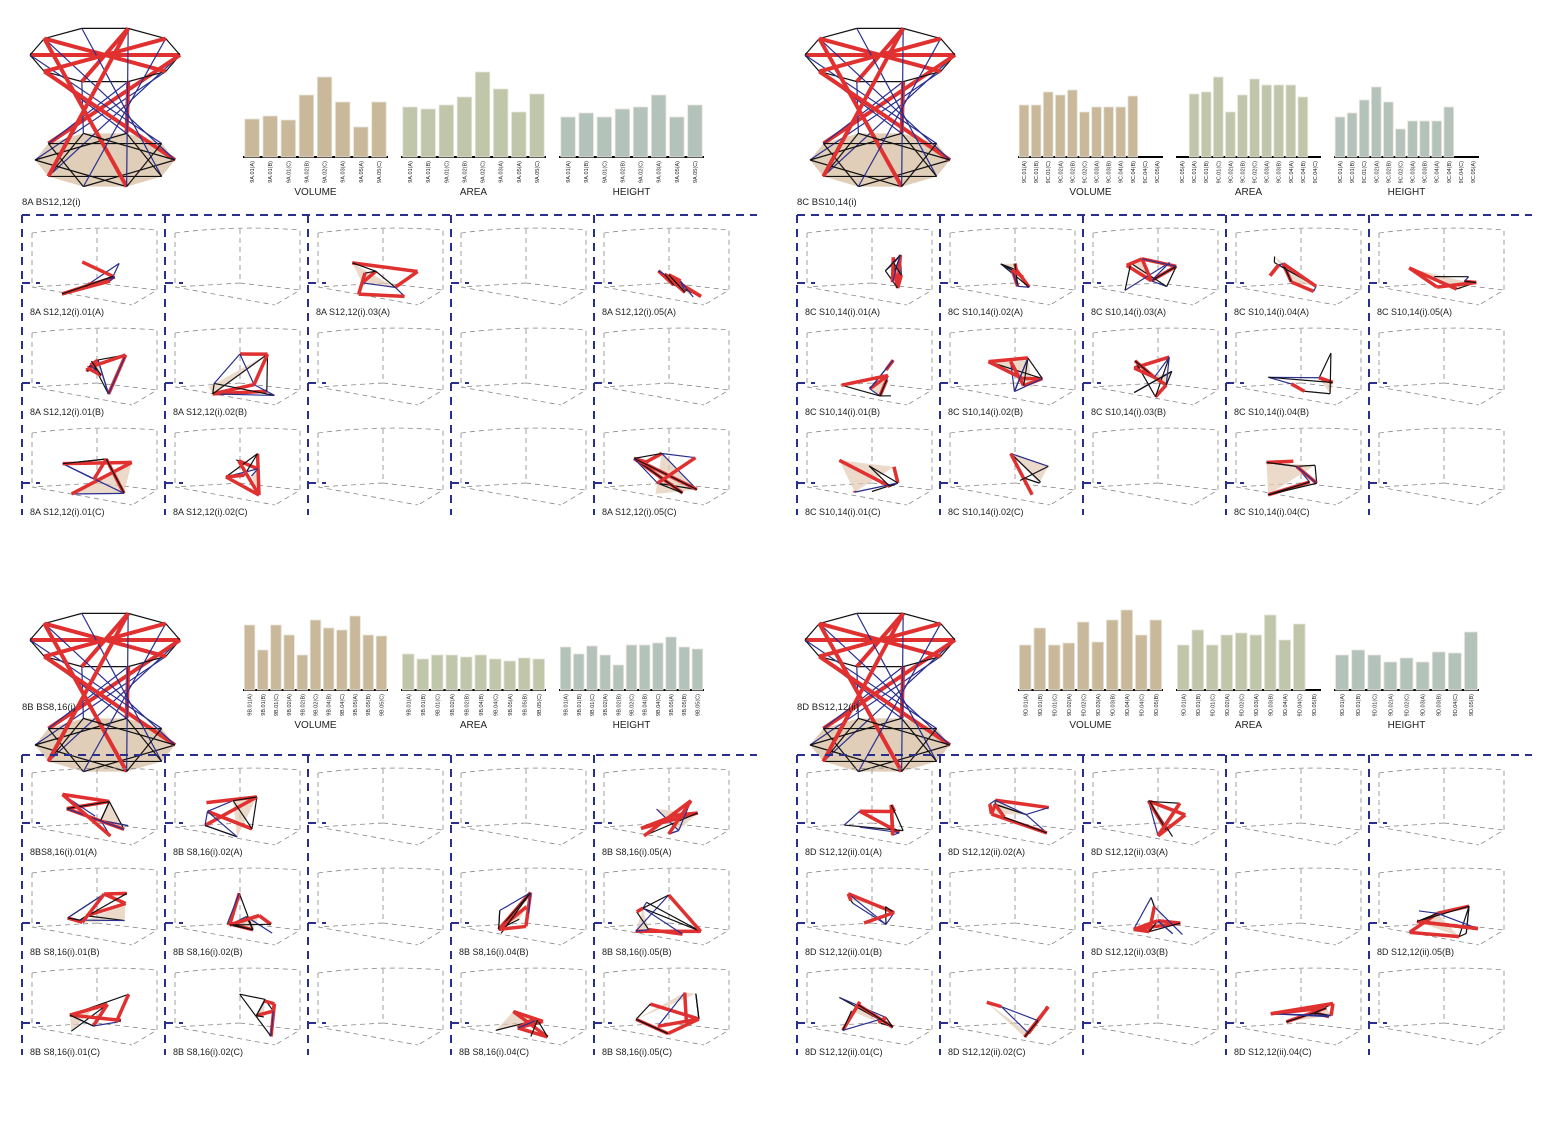 The width and height of the screenshot is (1548, 1138). I want to click on category-label: 9B.05(B), so click(685, 705).